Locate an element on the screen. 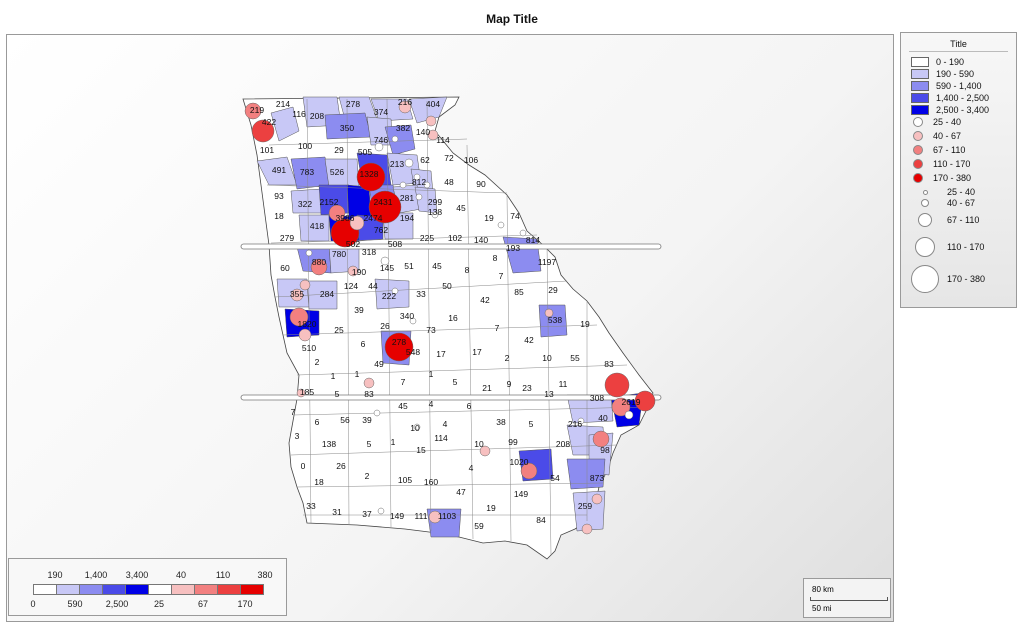 The height and width of the screenshot is (628, 1024). county-value-label: 5 is located at coordinates (455, 382).